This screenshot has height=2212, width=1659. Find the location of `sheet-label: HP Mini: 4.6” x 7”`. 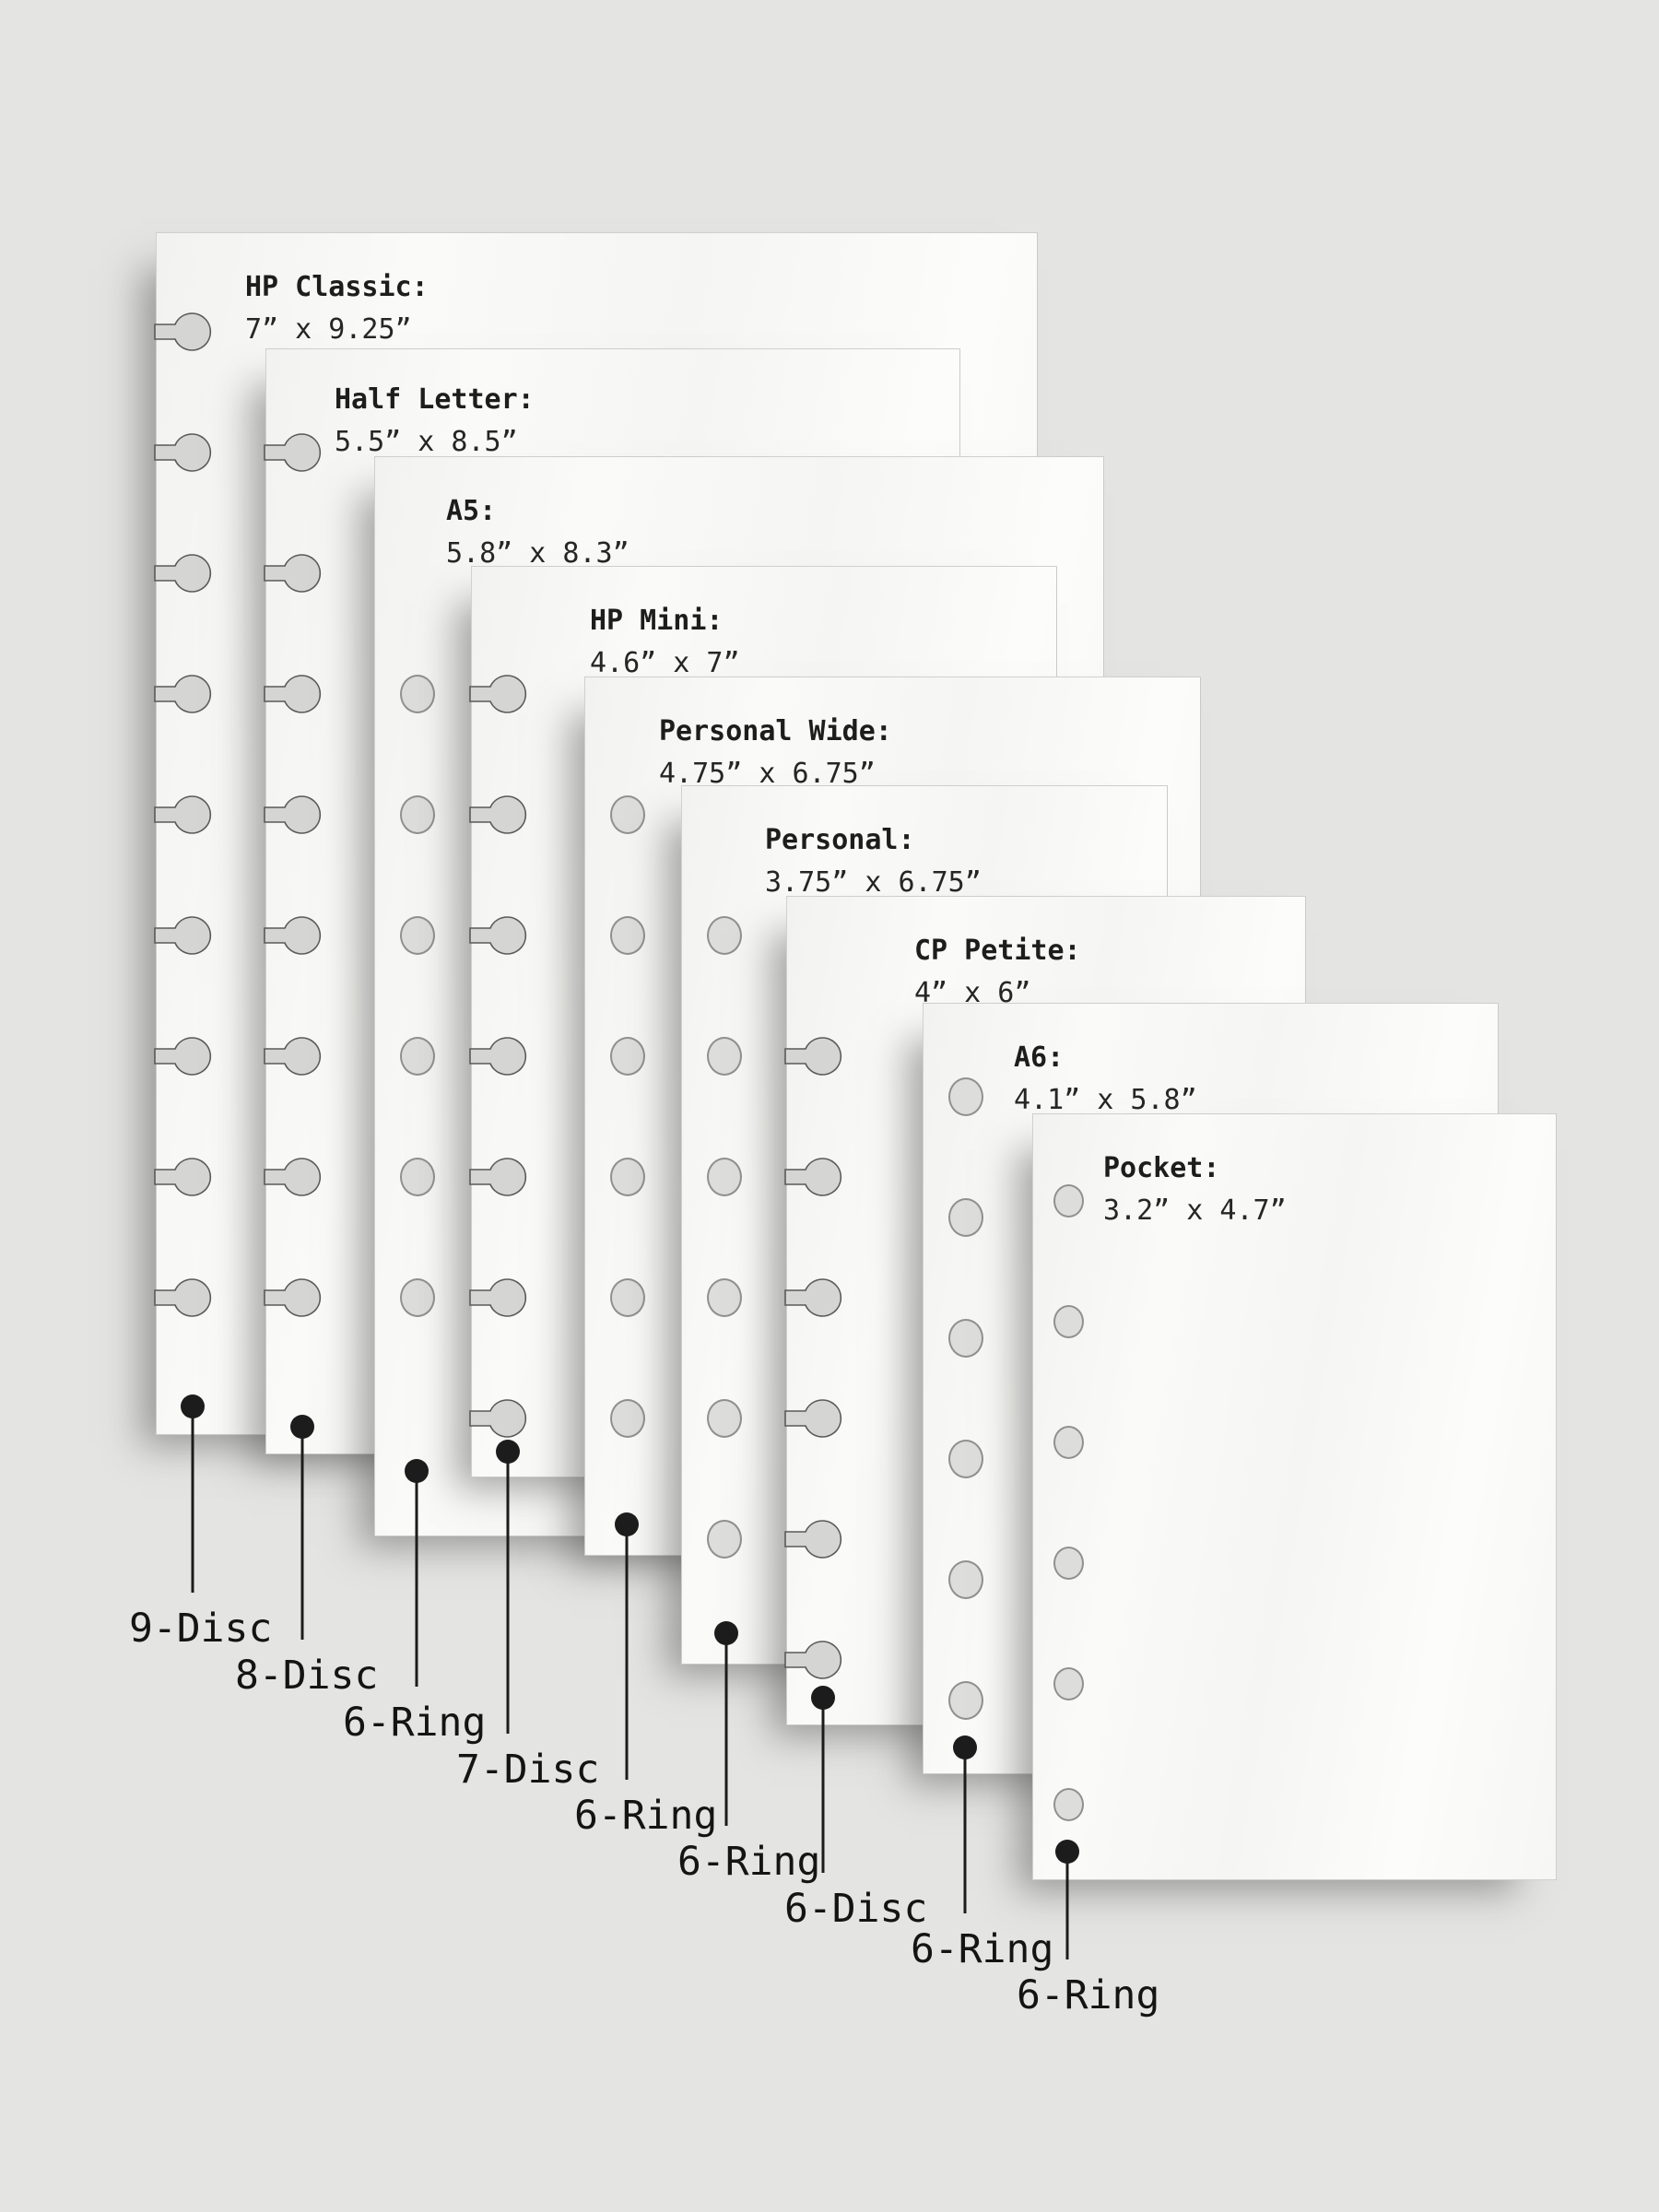

sheet-label: HP Mini: 4.6” x 7” is located at coordinates (665, 642).